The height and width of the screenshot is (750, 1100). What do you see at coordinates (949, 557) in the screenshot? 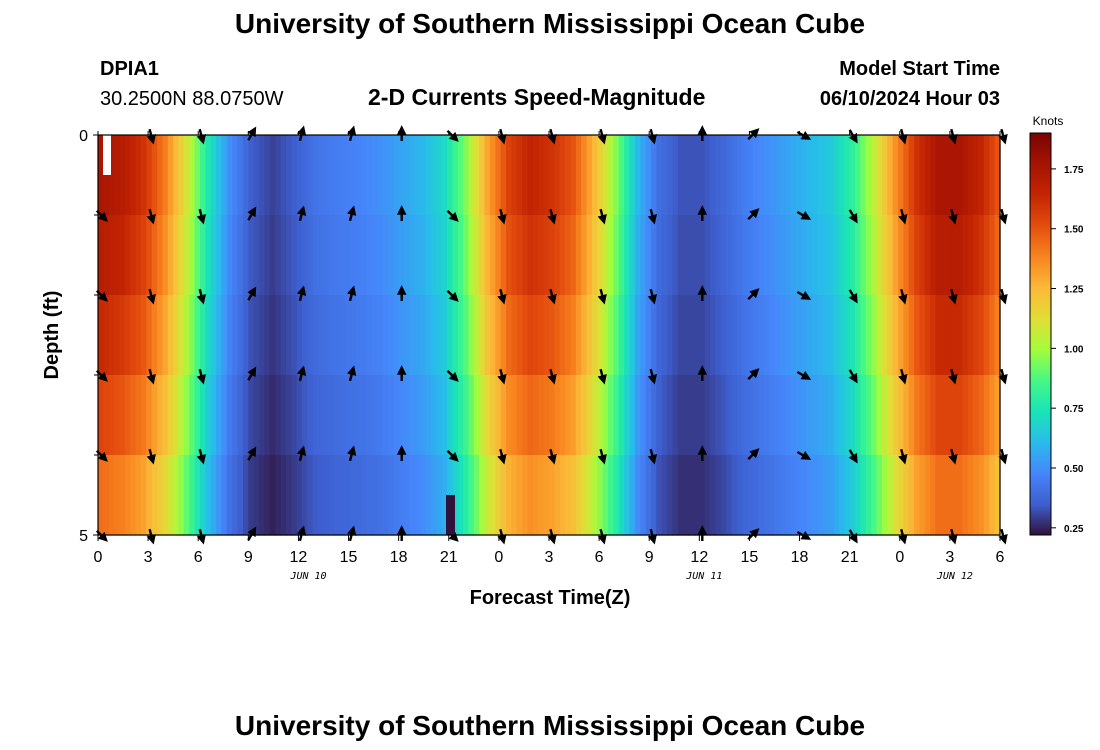
I see `x-tick-label: 3` at bounding box center [949, 557].